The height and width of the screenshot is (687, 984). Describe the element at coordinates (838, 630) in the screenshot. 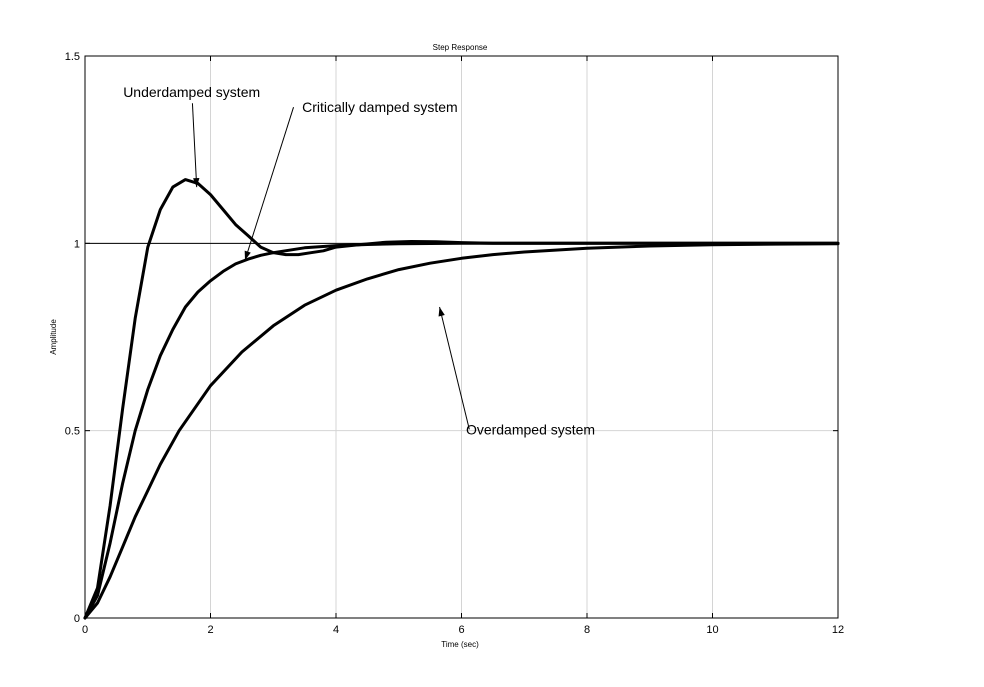

I see `x-tick-label: 12` at that location.